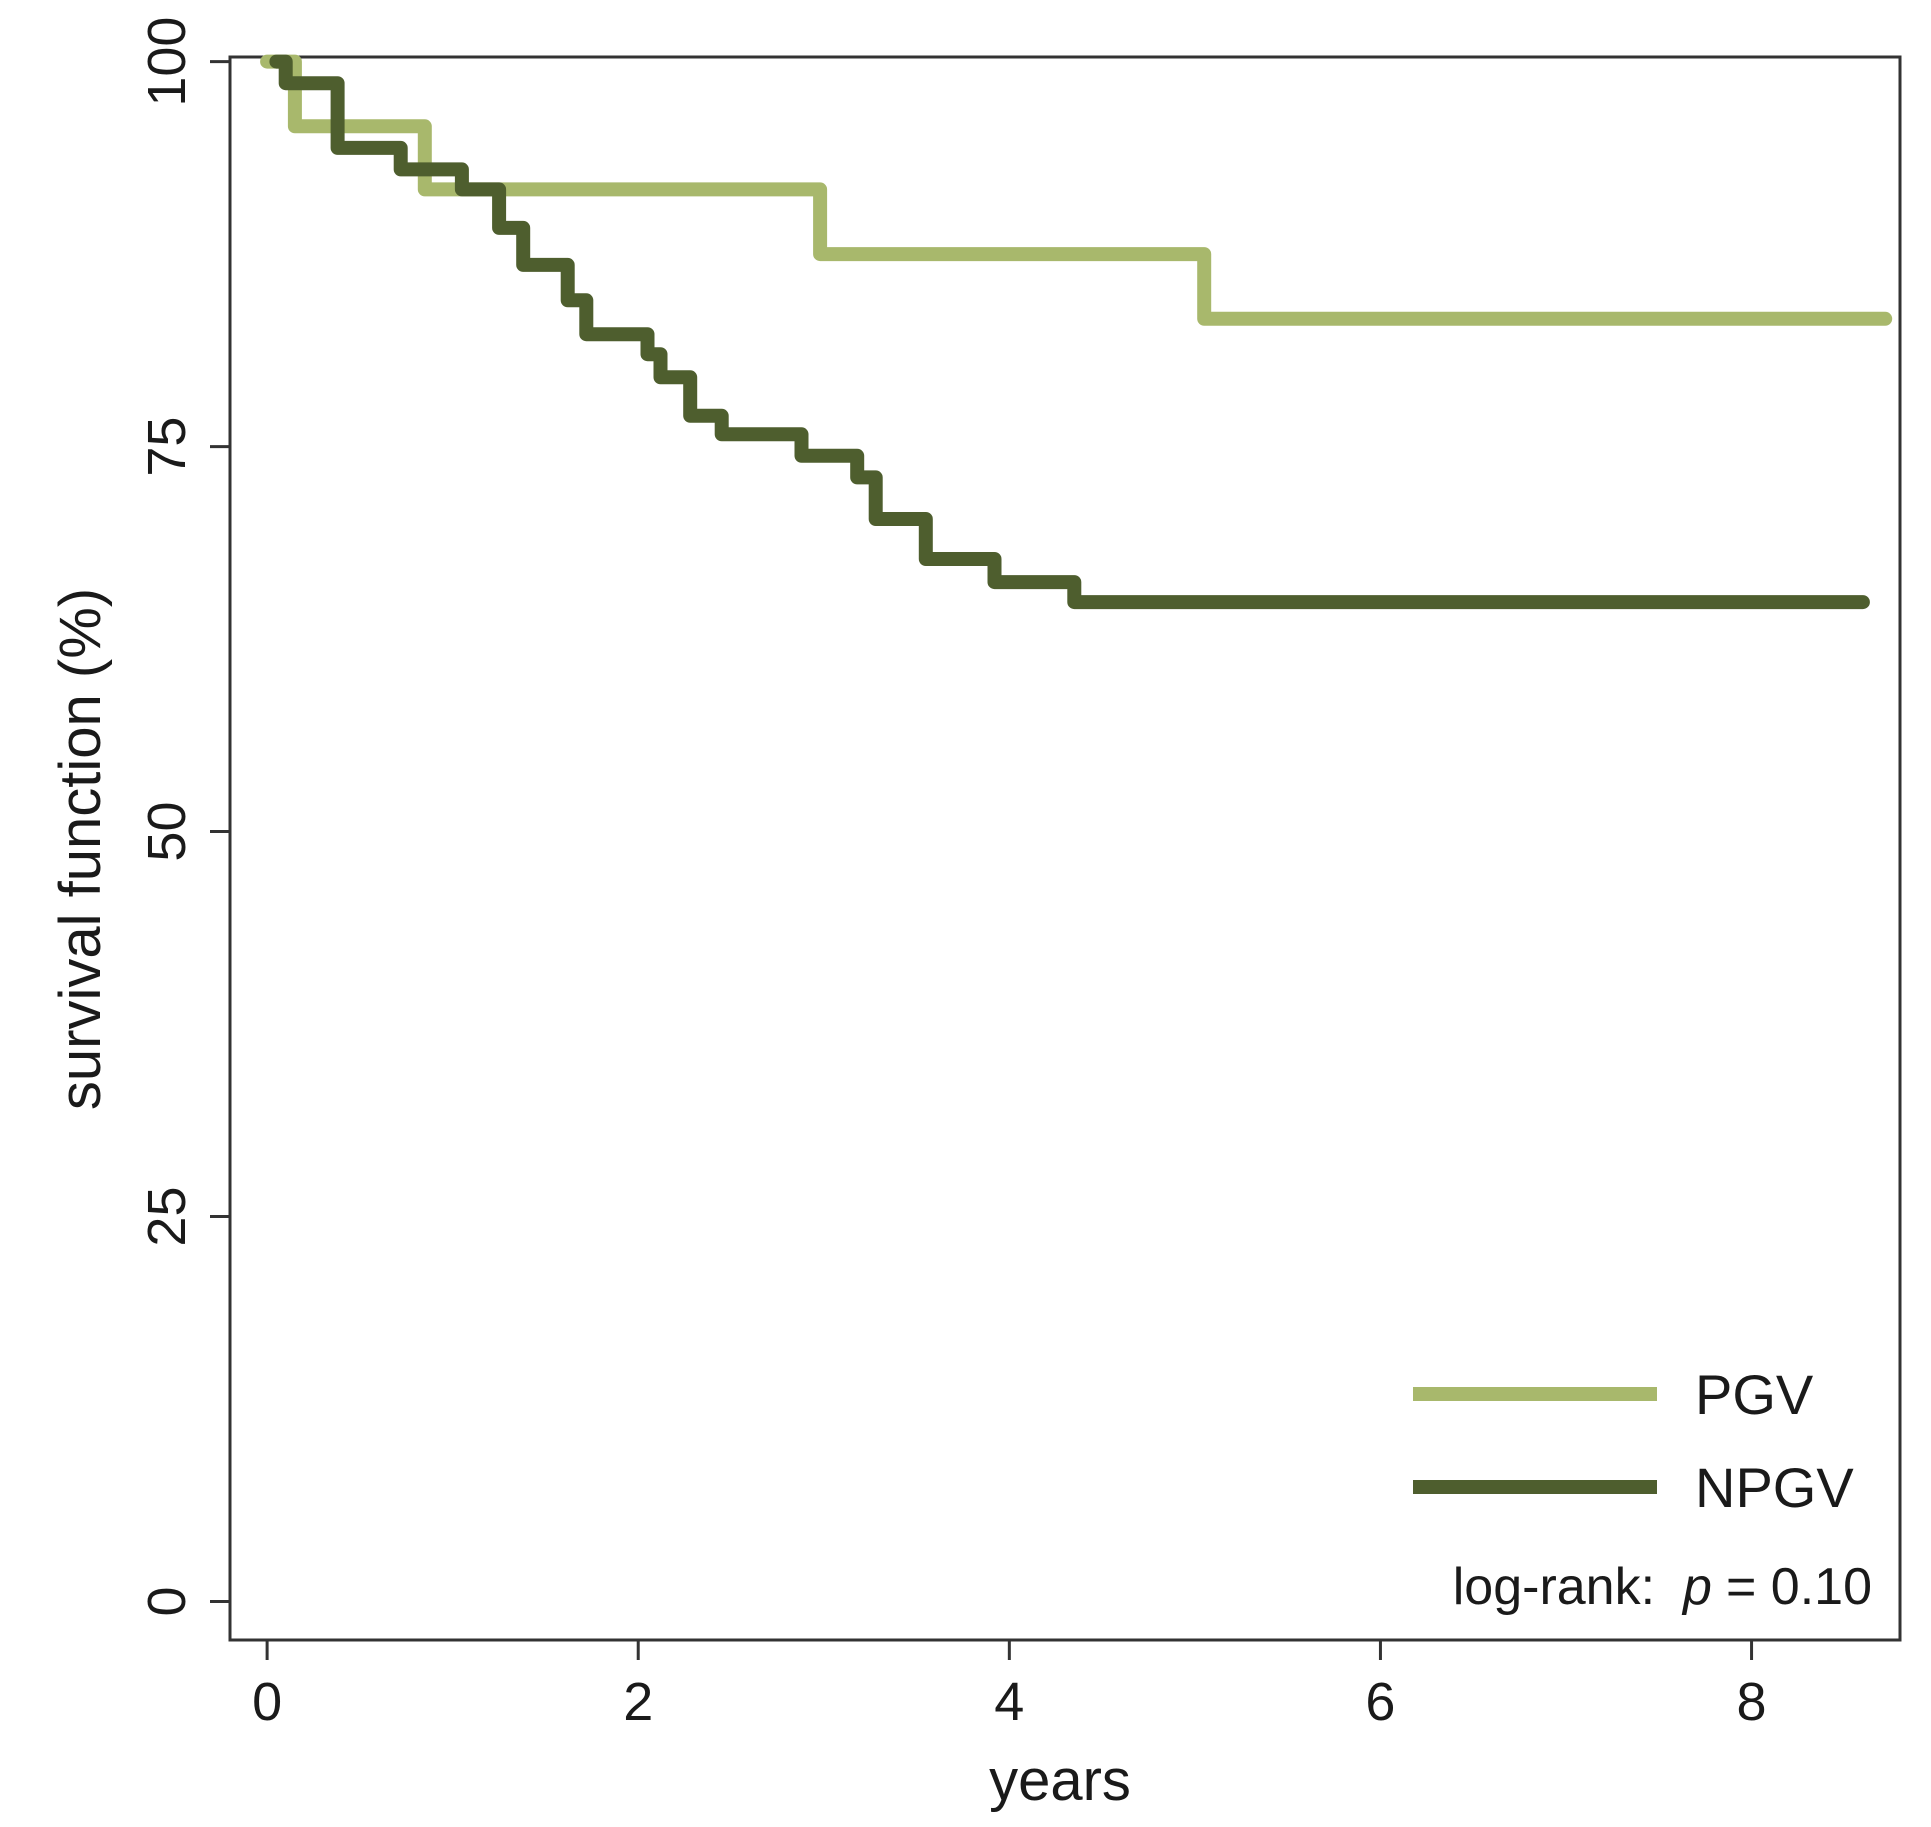  Describe the element at coordinates (1009, 1702) in the screenshot. I see `x-tick-label-4: 4` at that location.